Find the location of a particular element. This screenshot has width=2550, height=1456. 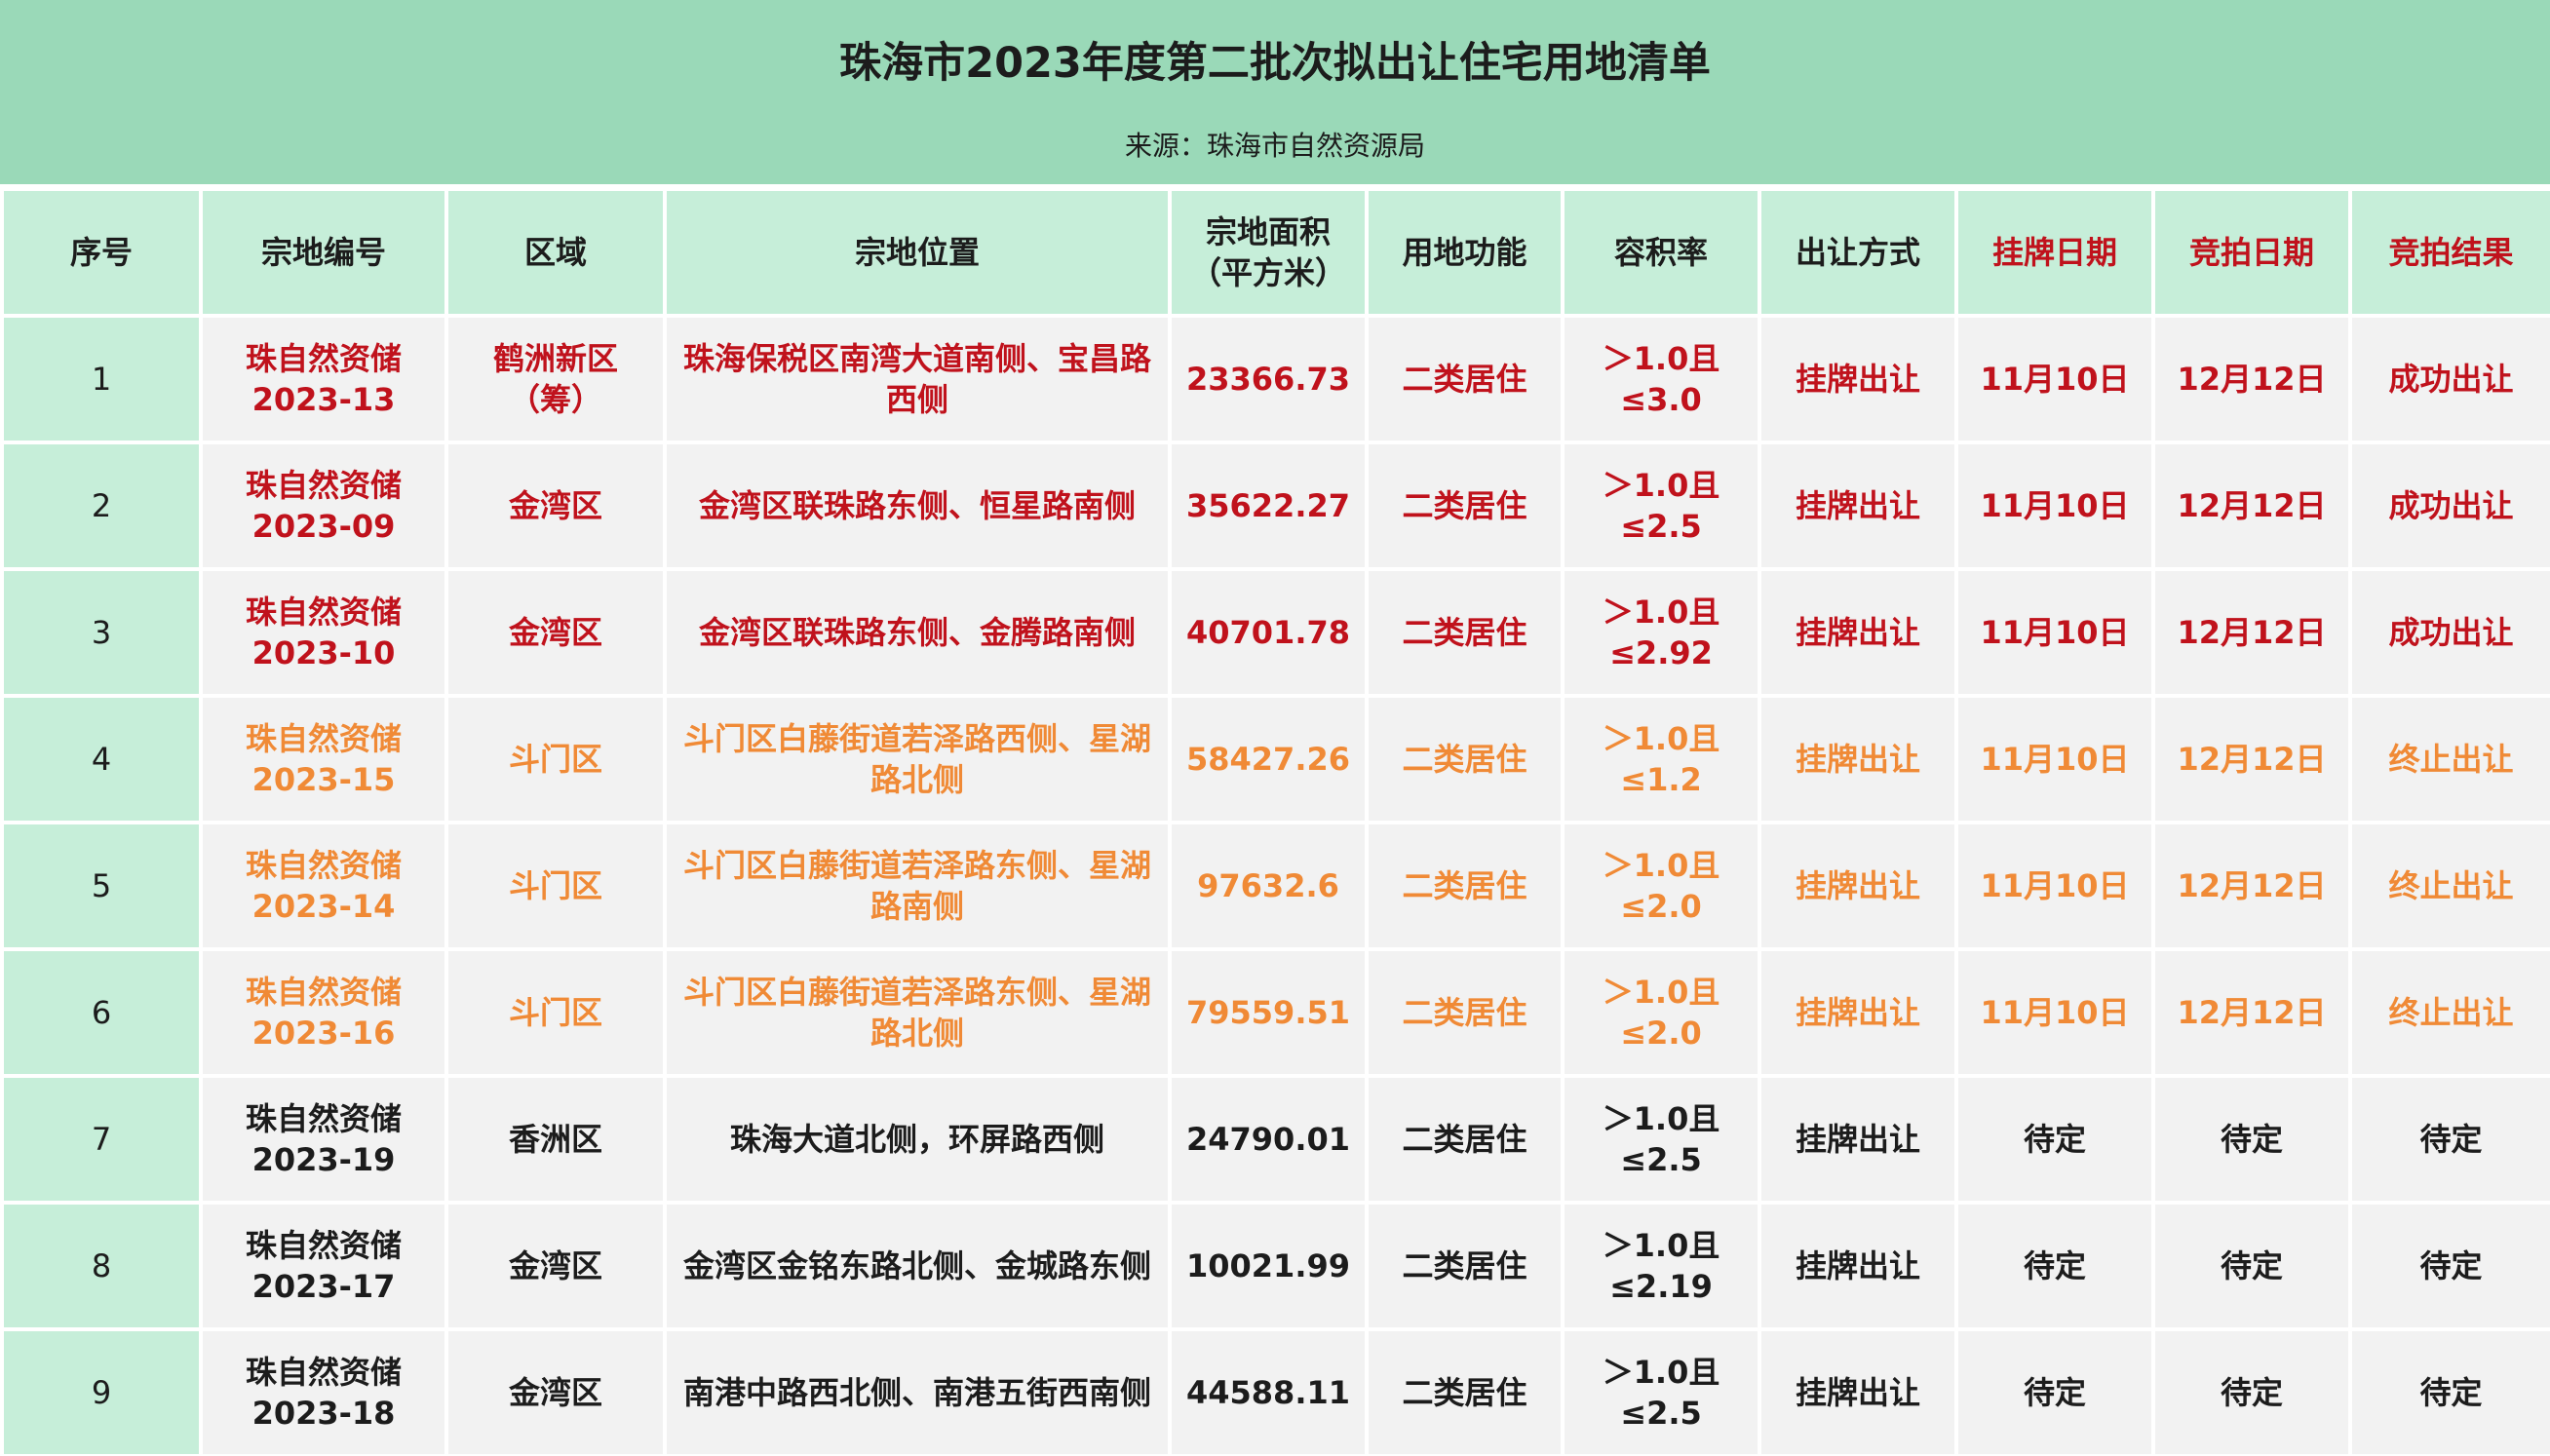

cell-location: 斗门区白藤街道若泽路东侧、星湖路南侧 is located at coordinates (917, 886).